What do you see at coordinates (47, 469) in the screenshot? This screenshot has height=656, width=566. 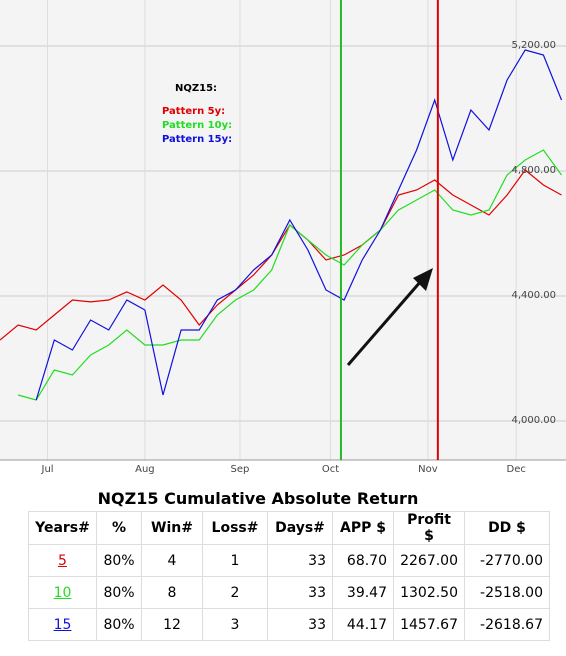 I see `x-tick-label: Jul` at bounding box center [47, 469].